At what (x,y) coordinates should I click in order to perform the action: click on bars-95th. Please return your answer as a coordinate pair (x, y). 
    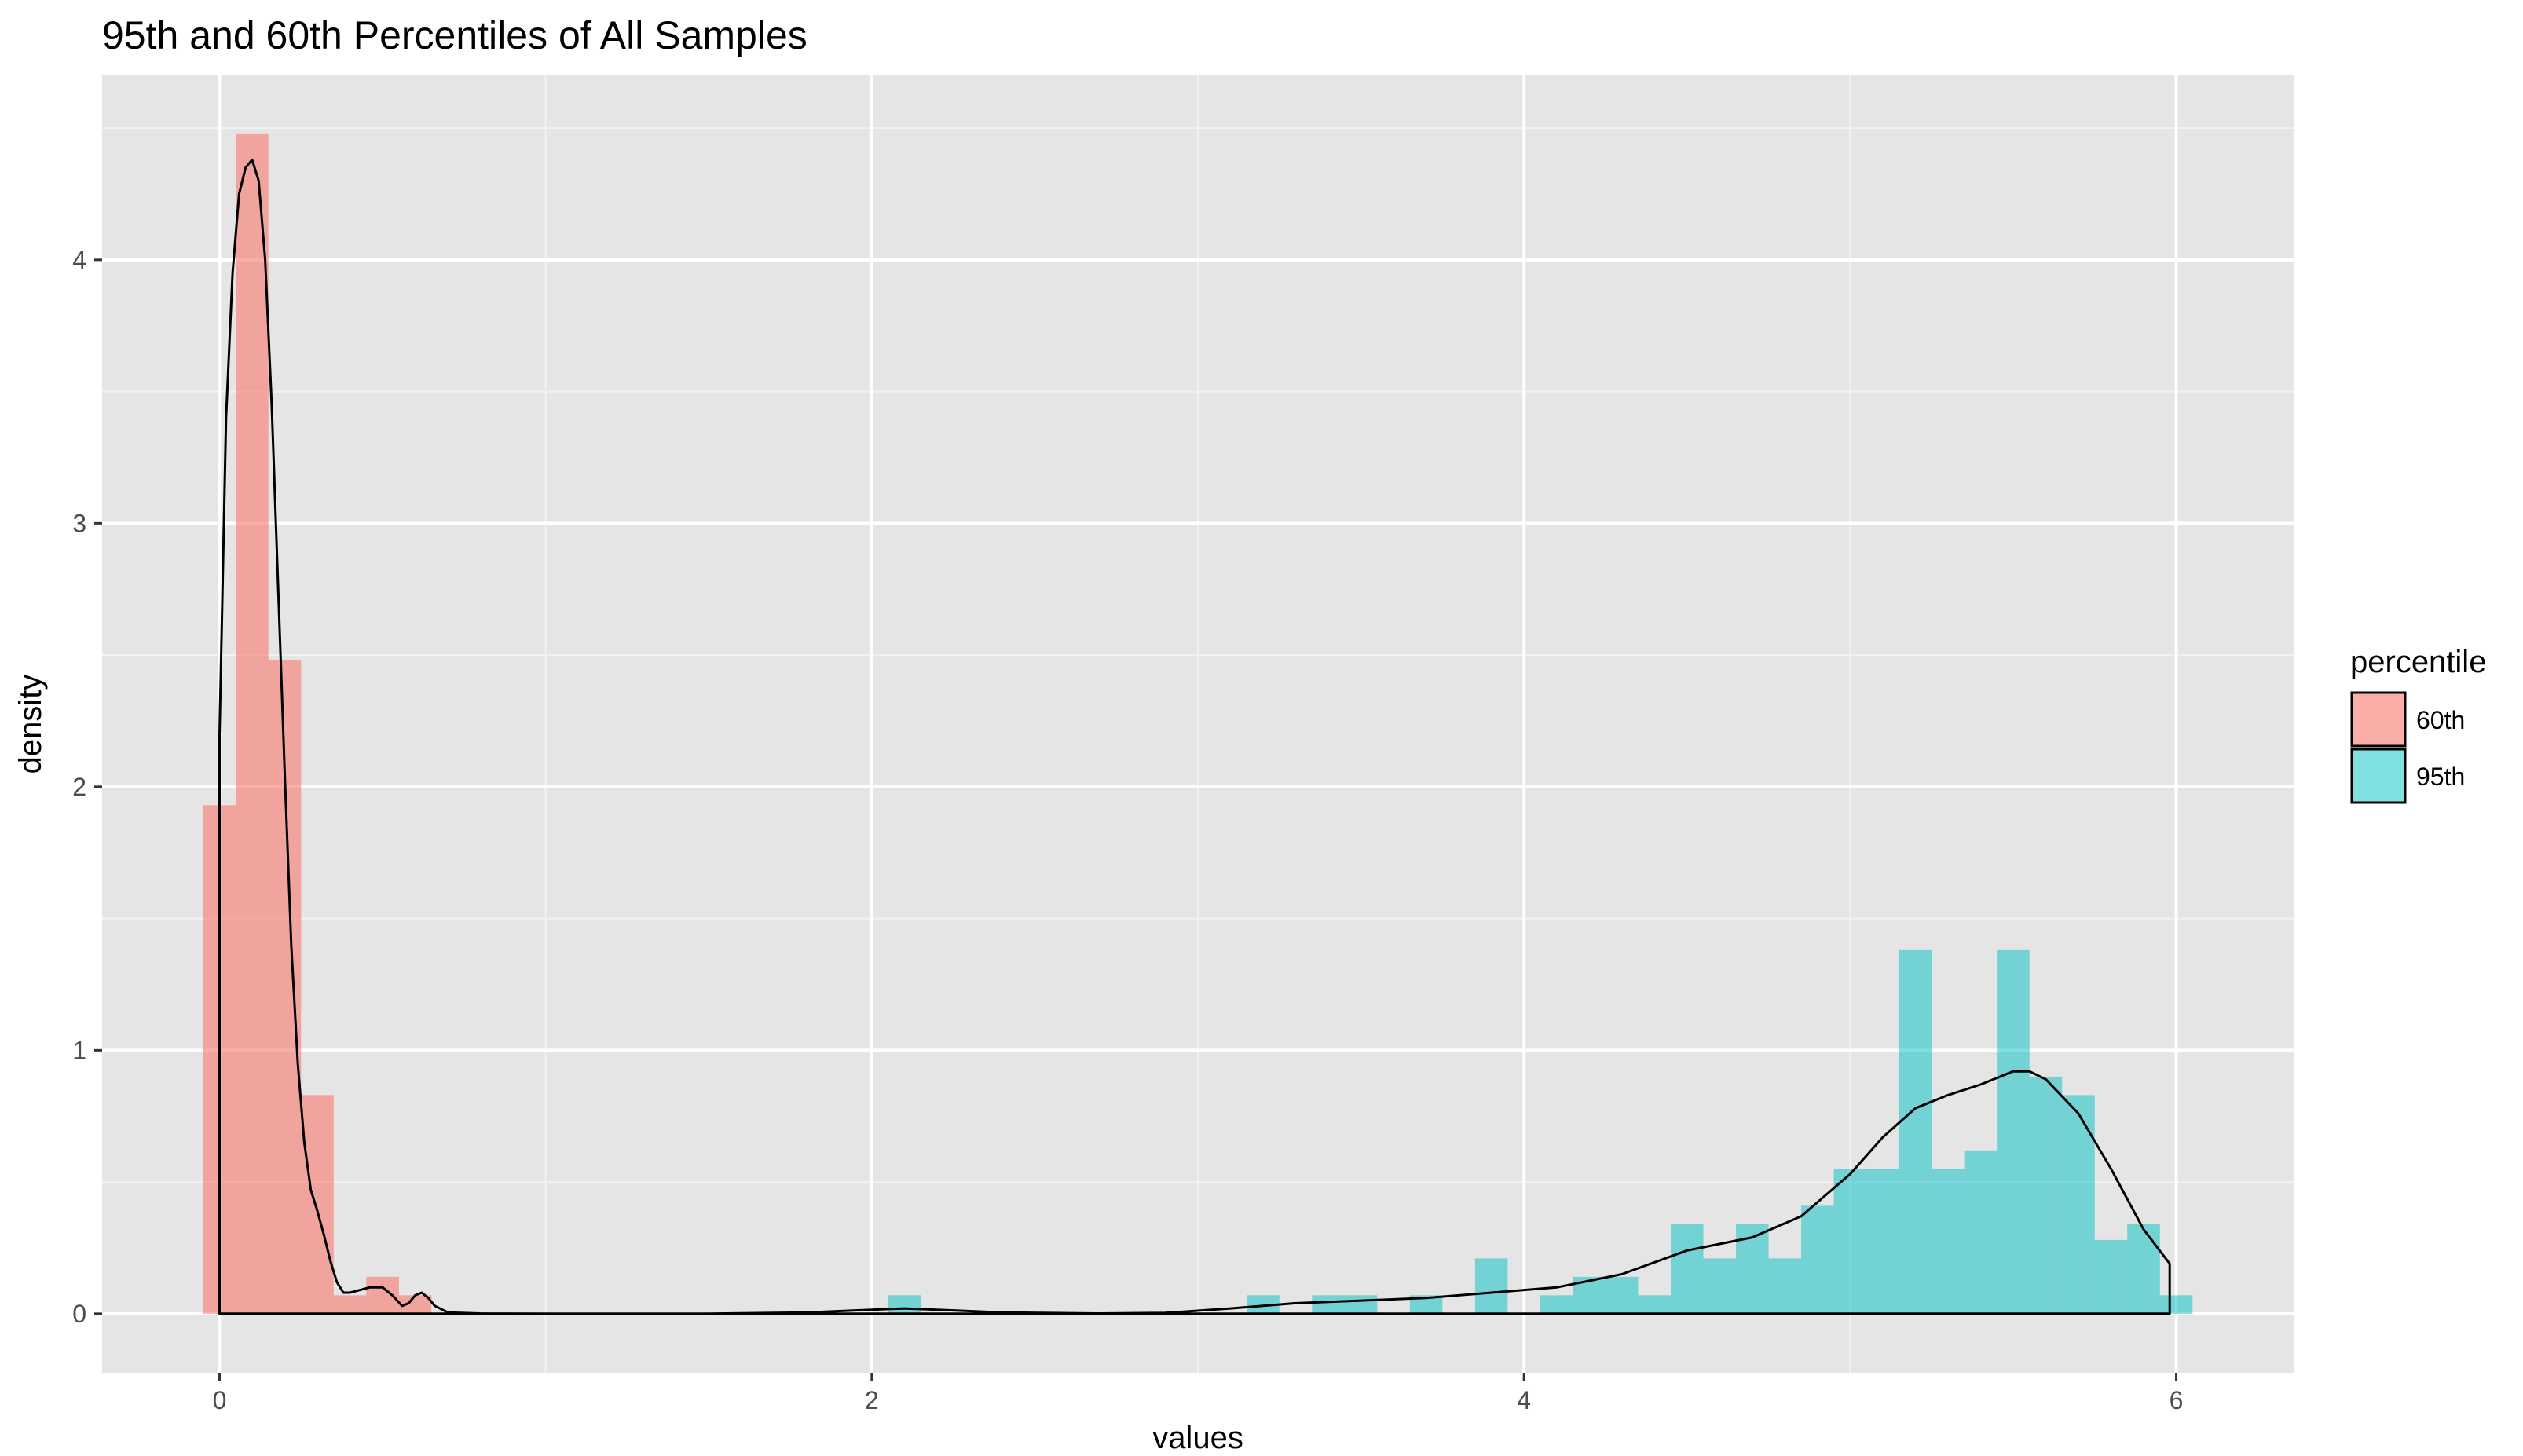
    Looking at the image, I should click on (1540, 1131).